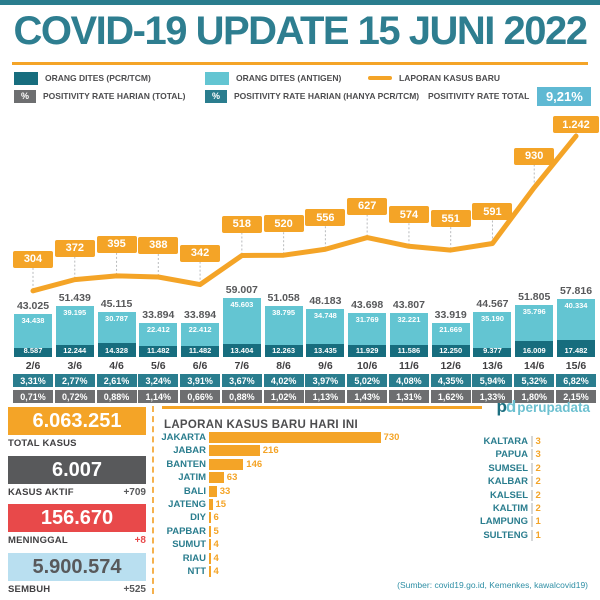  Describe the element at coordinates (325, 300) in the screenshot. I see `total-tested-label: 48.183` at that location.